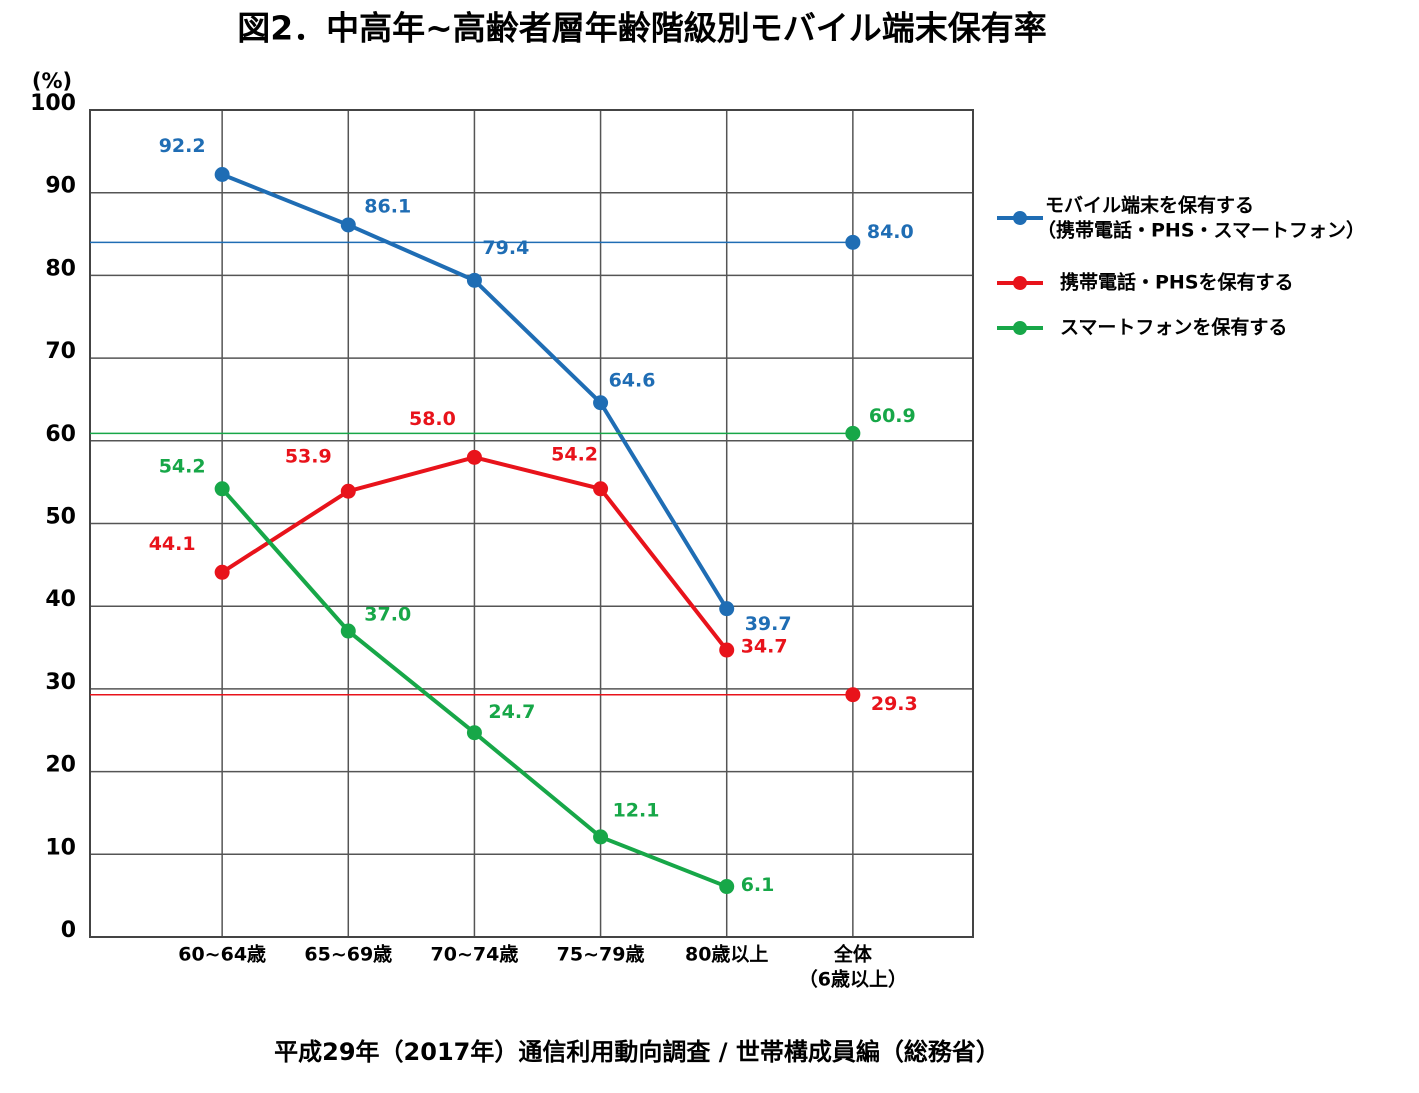 The height and width of the screenshot is (1093, 1419). What do you see at coordinates (60, 517) in the screenshot?
I see `y-tick-label: 50` at bounding box center [60, 517].